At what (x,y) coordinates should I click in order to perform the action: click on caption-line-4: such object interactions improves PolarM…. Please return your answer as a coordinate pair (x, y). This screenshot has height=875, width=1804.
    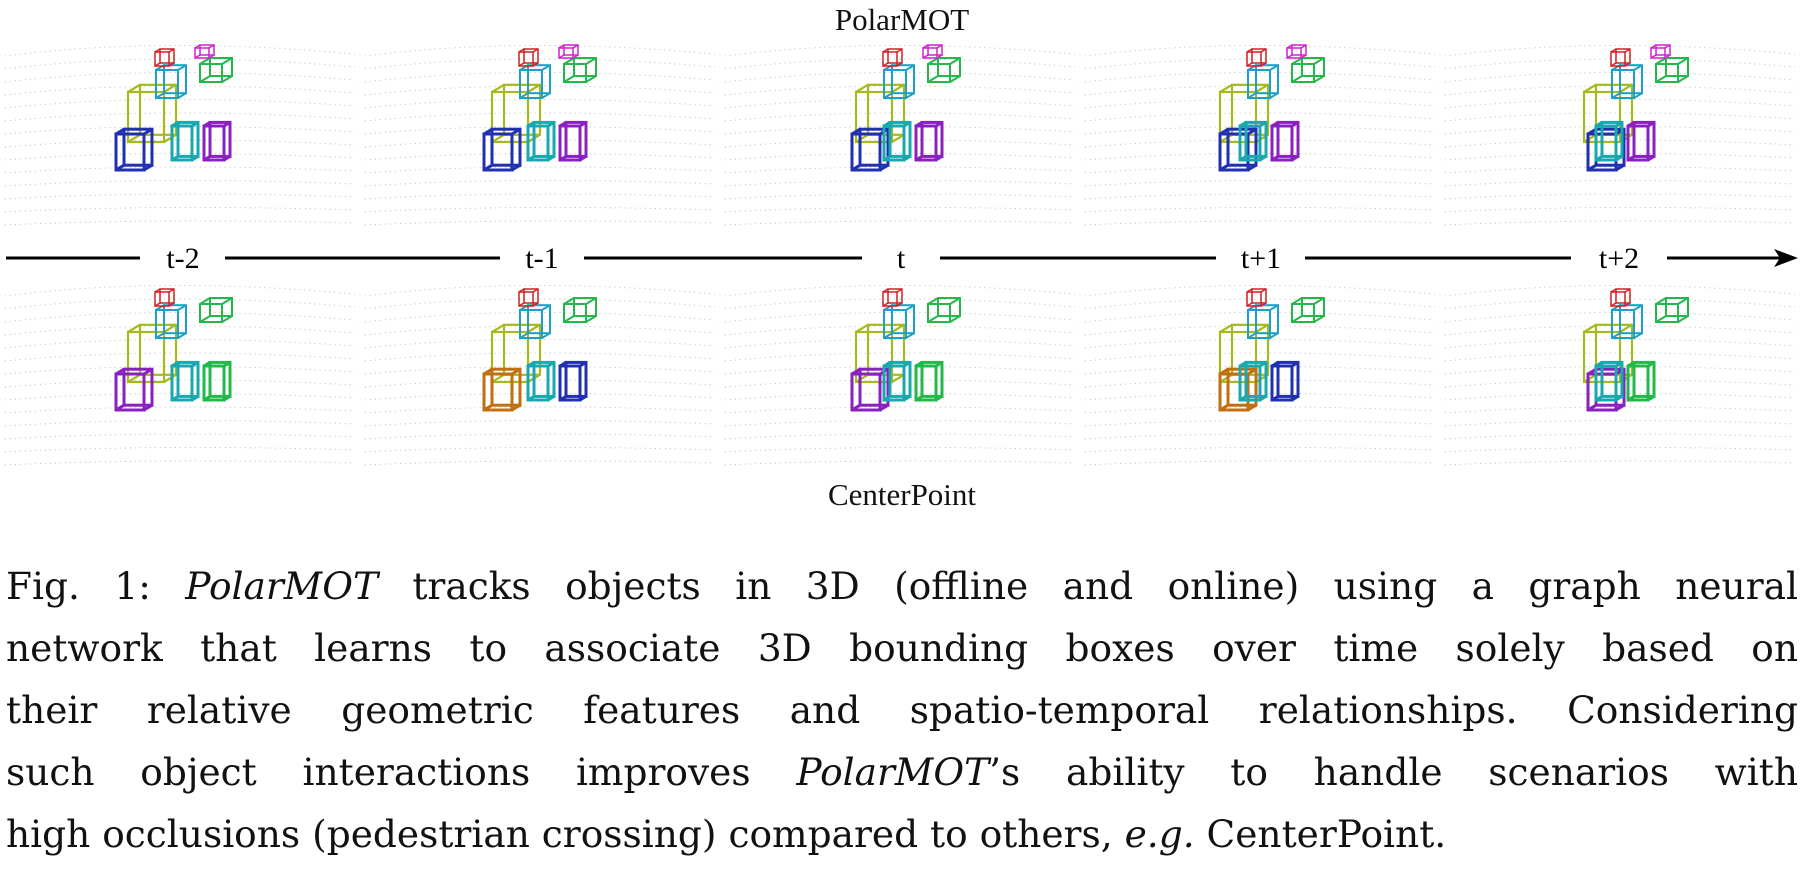
    Looking at the image, I should click on (902, 772).